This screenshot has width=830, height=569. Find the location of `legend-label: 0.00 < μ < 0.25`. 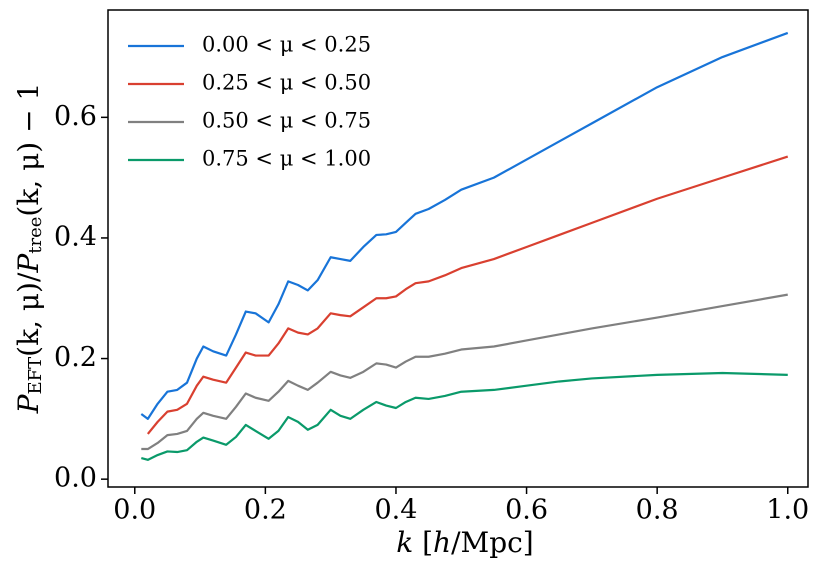

legend-label: 0.00 < μ < 0.25 is located at coordinates (286, 45).